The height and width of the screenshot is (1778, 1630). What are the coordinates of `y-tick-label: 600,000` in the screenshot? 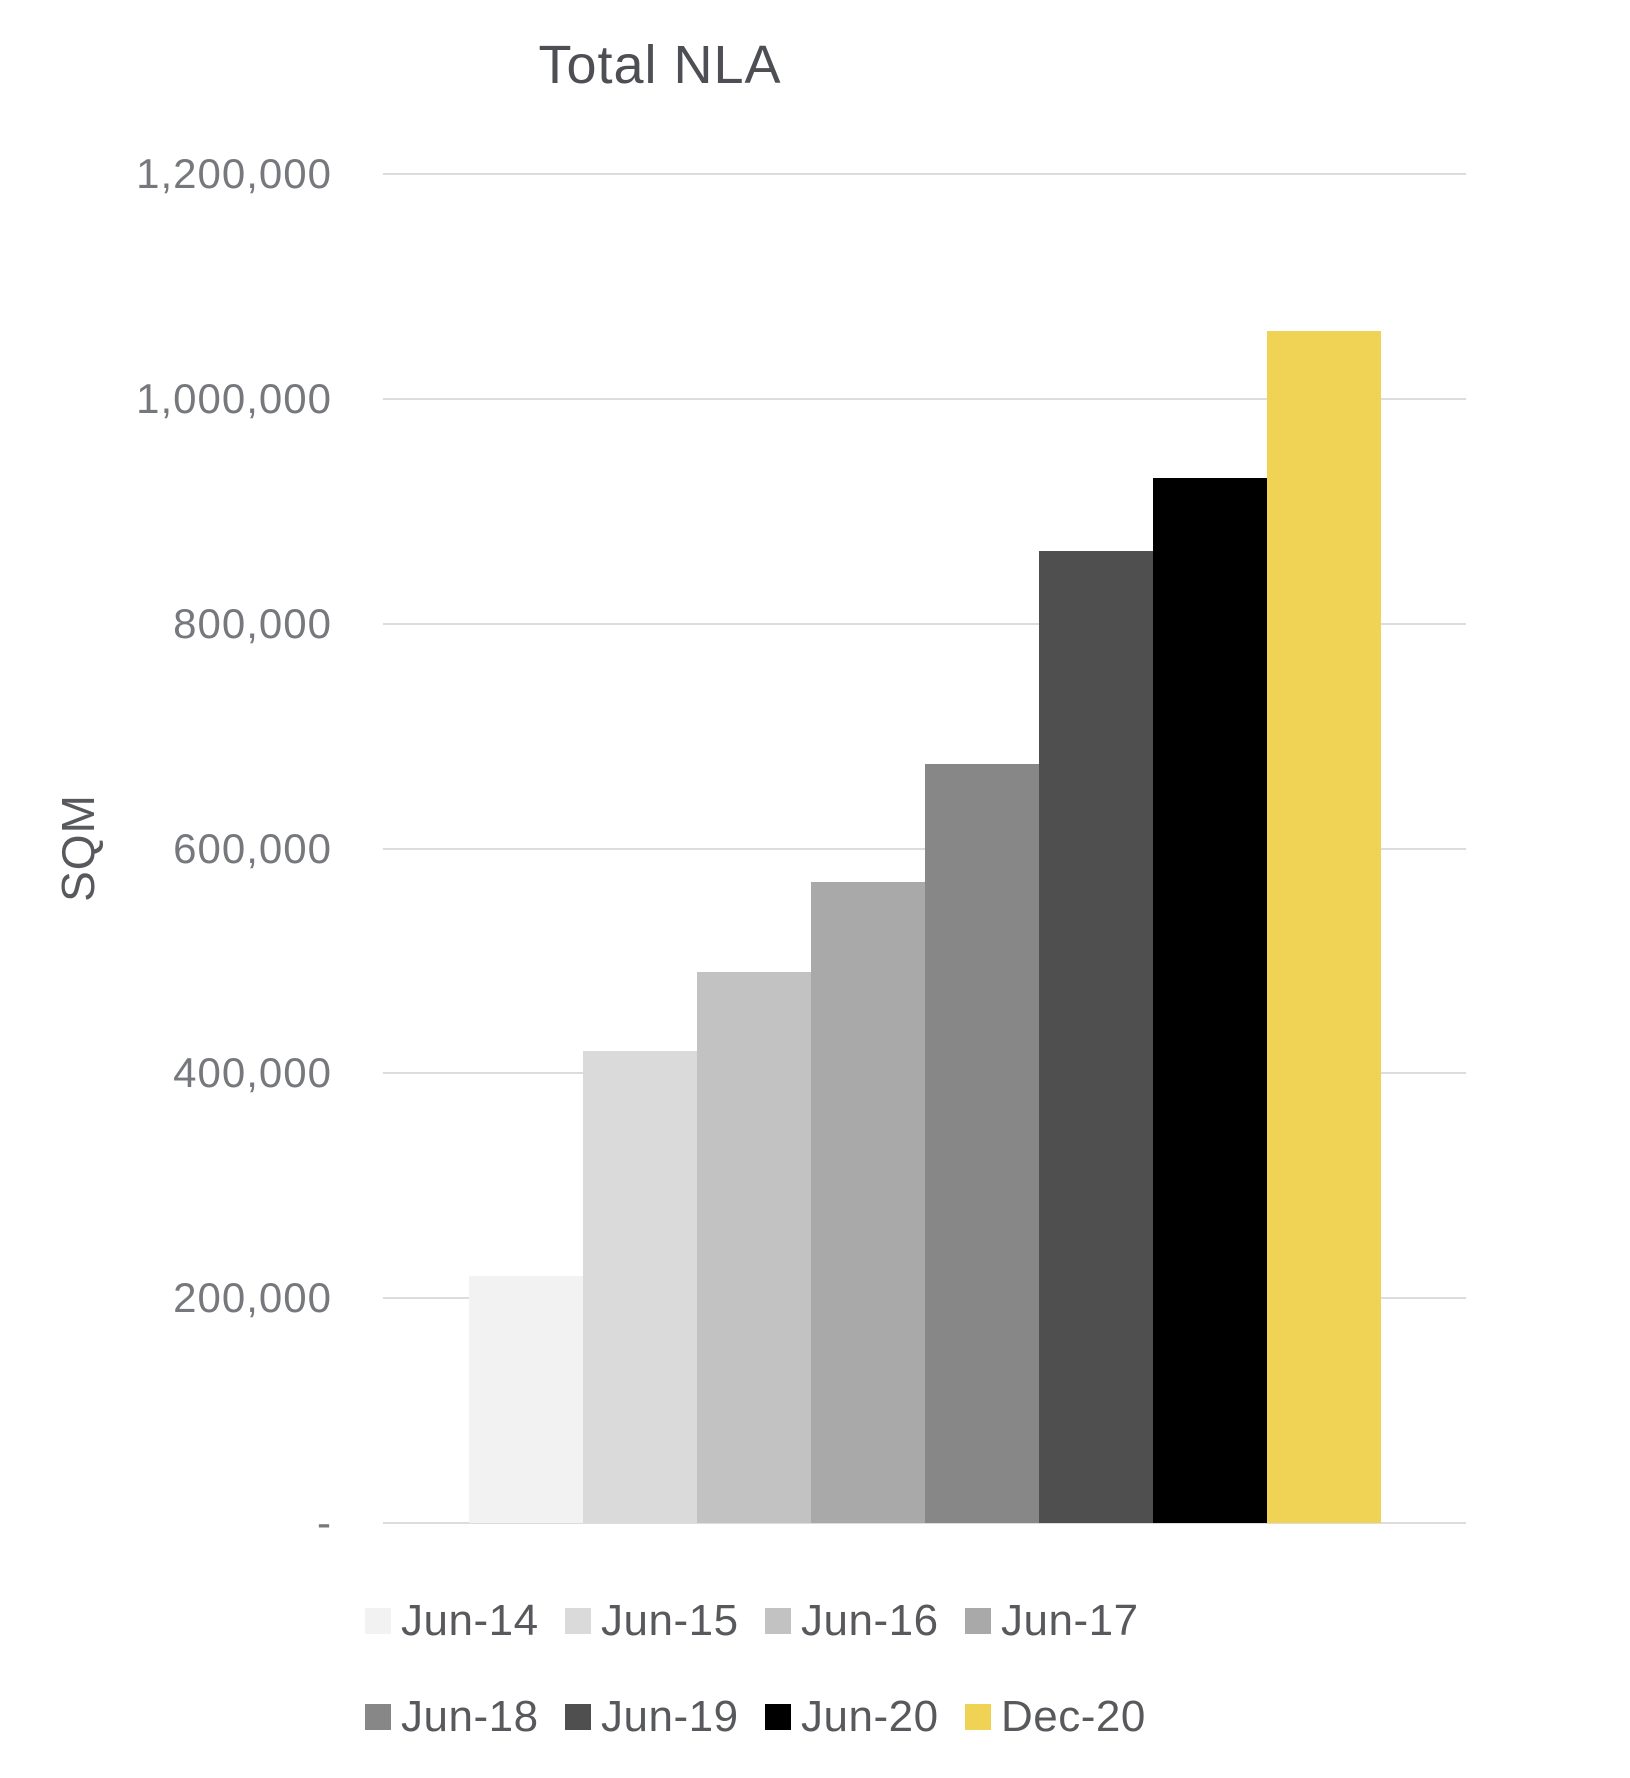 It's located at (252, 848).